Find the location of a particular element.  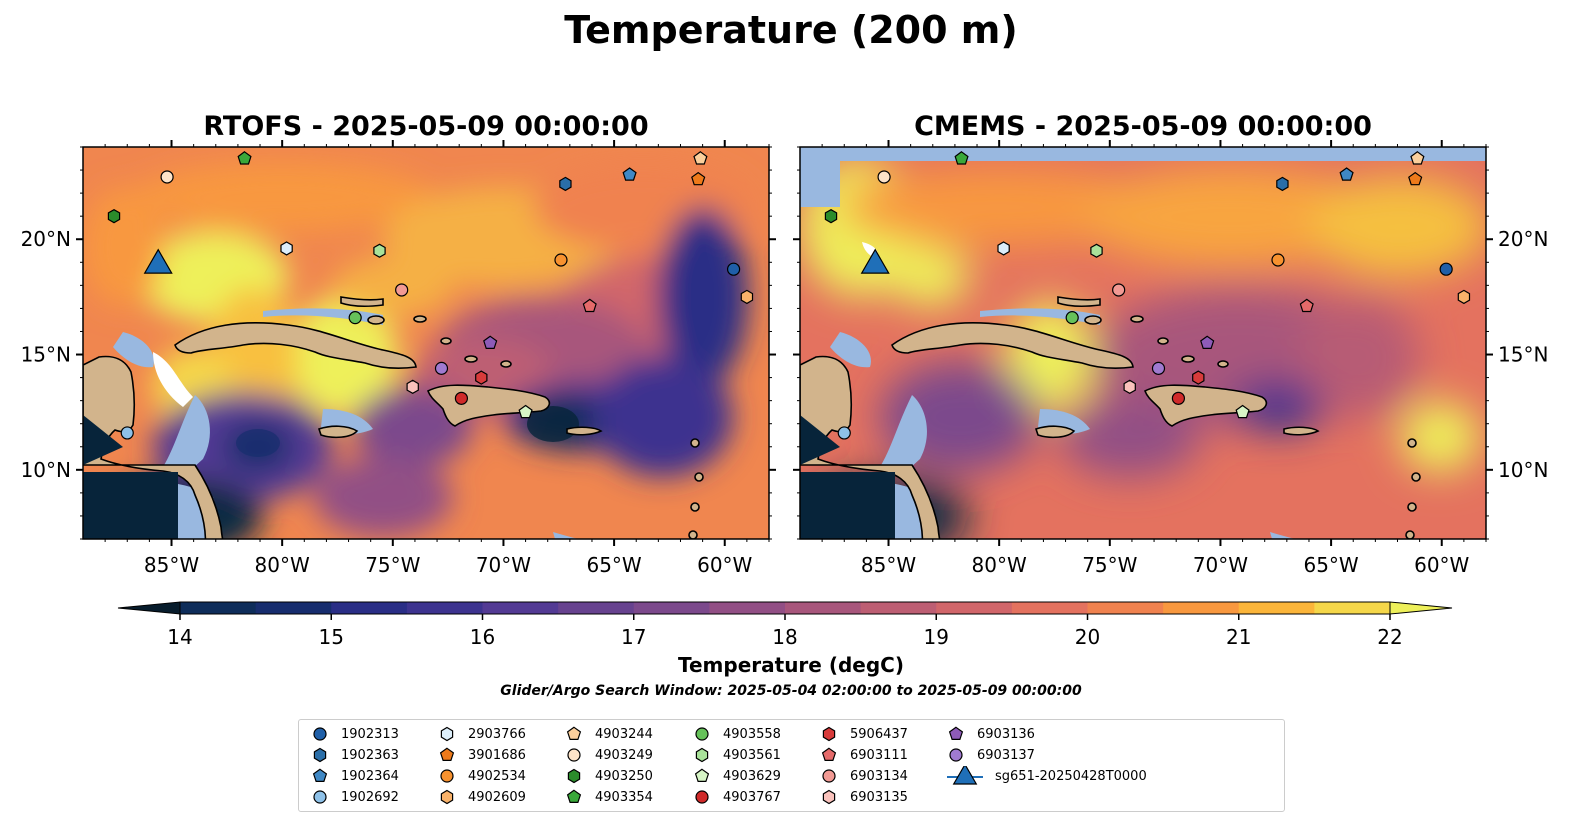

colorbar-title: Temperature (degC) is located at coordinates (791, 665).